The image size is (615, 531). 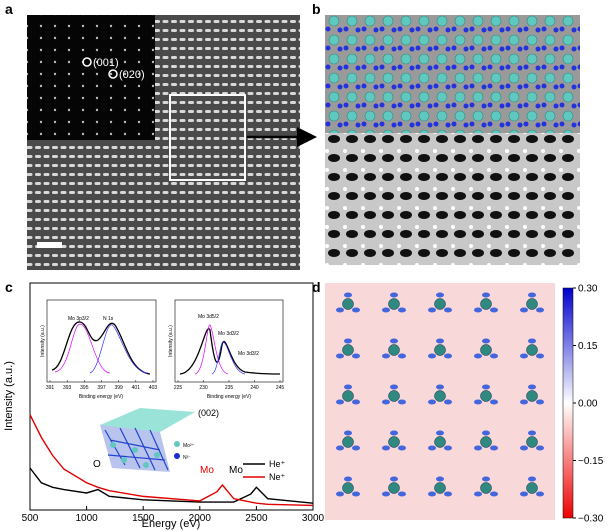 What do you see at coordinates (9, 287) in the screenshot?
I see `panel-label: c` at bounding box center [9, 287].